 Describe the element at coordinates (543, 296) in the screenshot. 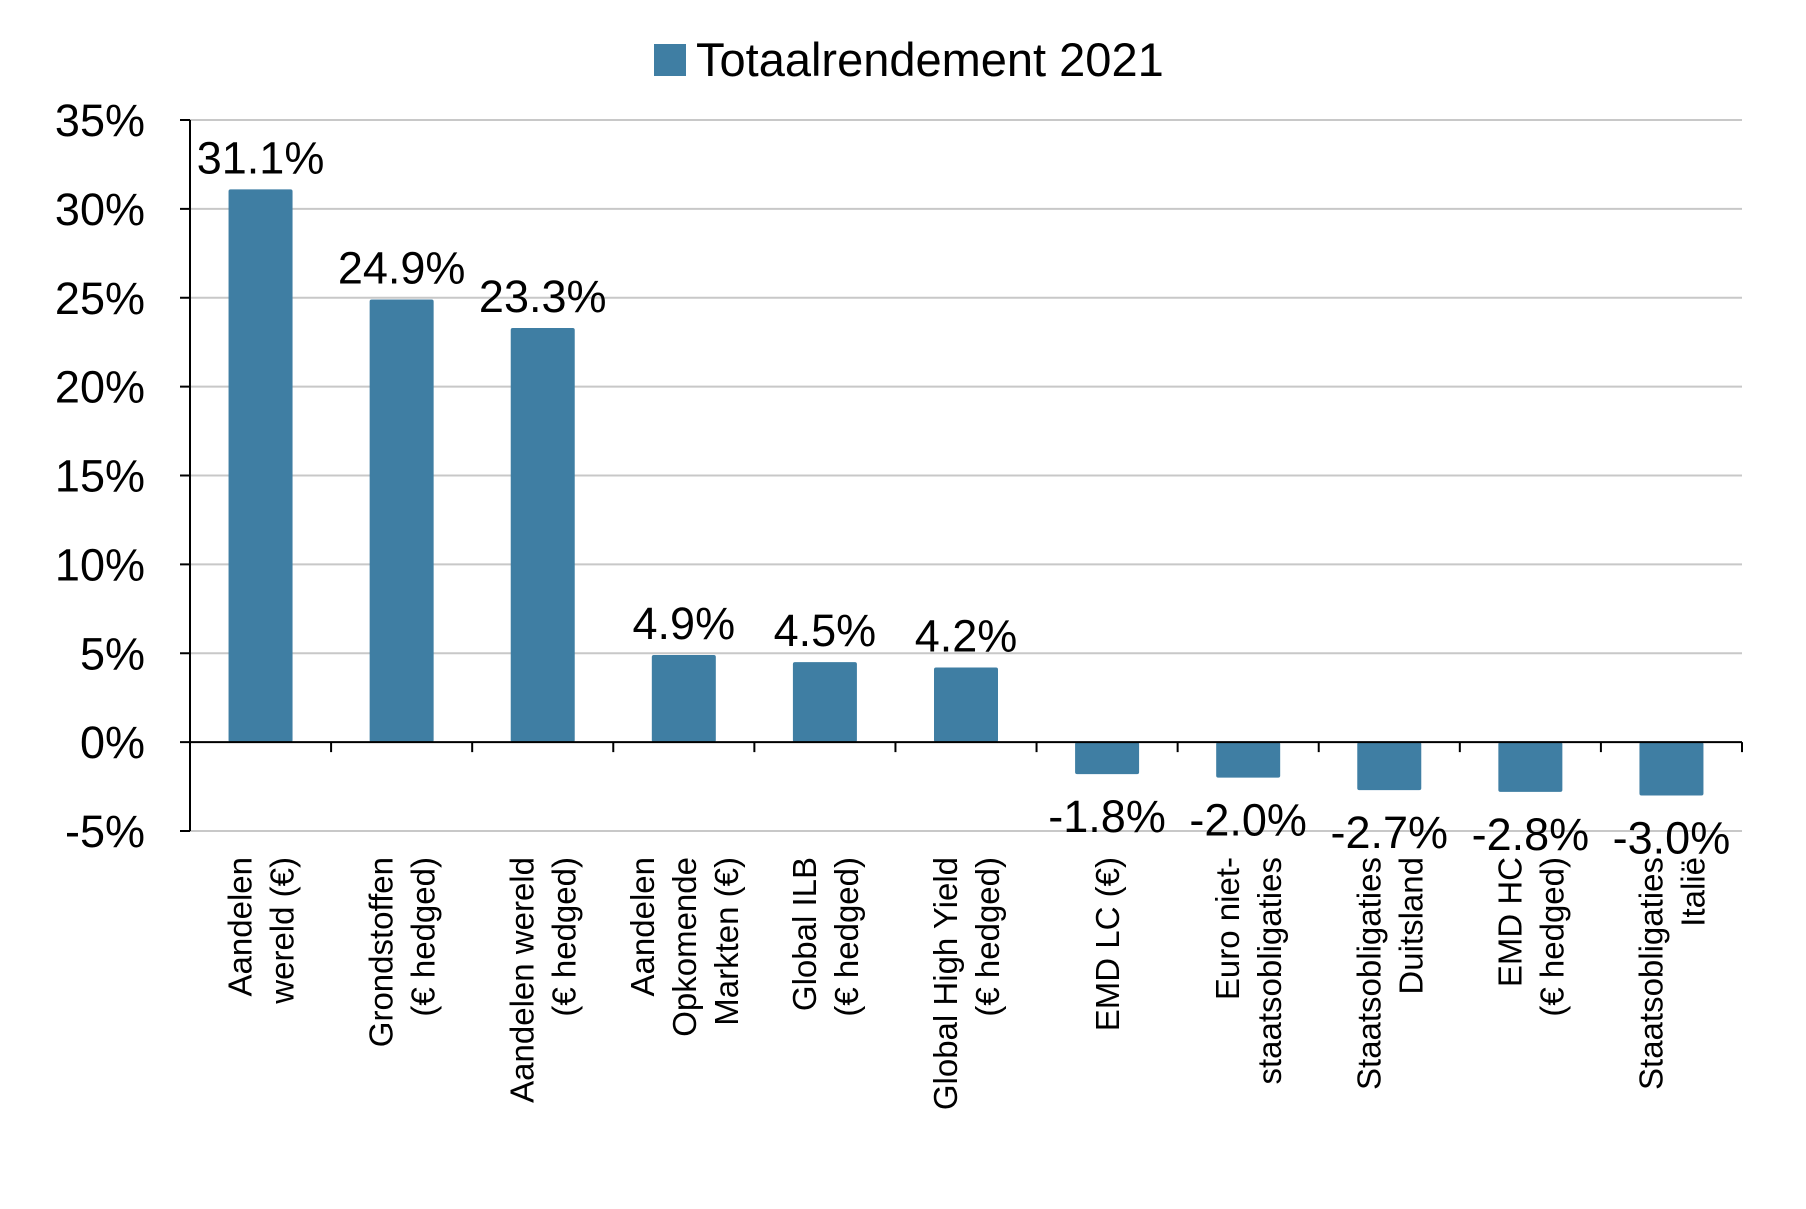

I see `data-label: 23.3%` at that location.